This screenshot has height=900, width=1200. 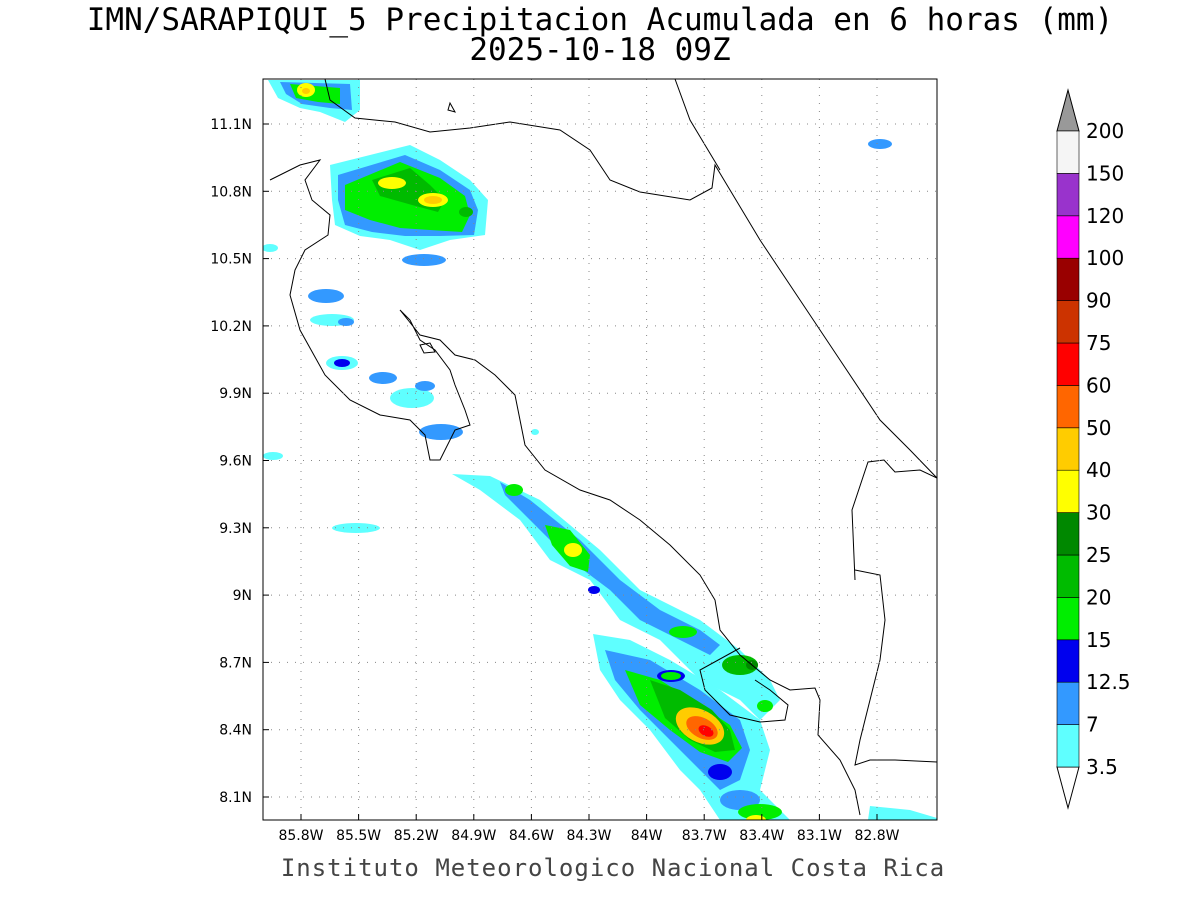 What do you see at coordinates (1098, 385) in the screenshot?
I see `colorbar-label: 60` at bounding box center [1098, 385].